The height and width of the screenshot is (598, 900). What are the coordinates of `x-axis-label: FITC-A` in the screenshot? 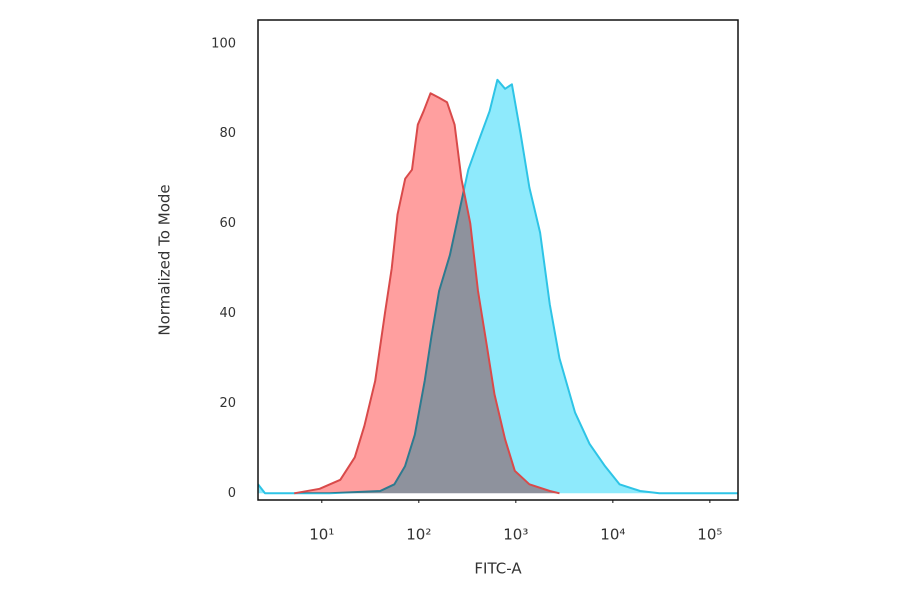 It's located at (498, 569).